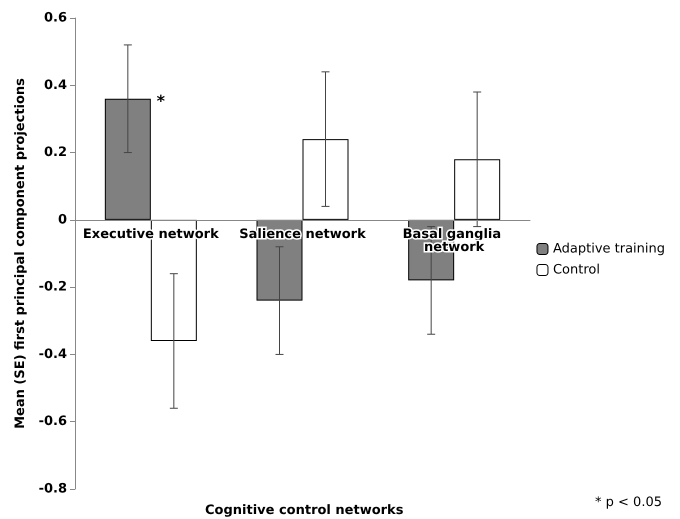 The height and width of the screenshot is (519, 680). Describe the element at coordinates (55, 85) in the screenshot. I see `y-tick-label: 0.4` at that location.